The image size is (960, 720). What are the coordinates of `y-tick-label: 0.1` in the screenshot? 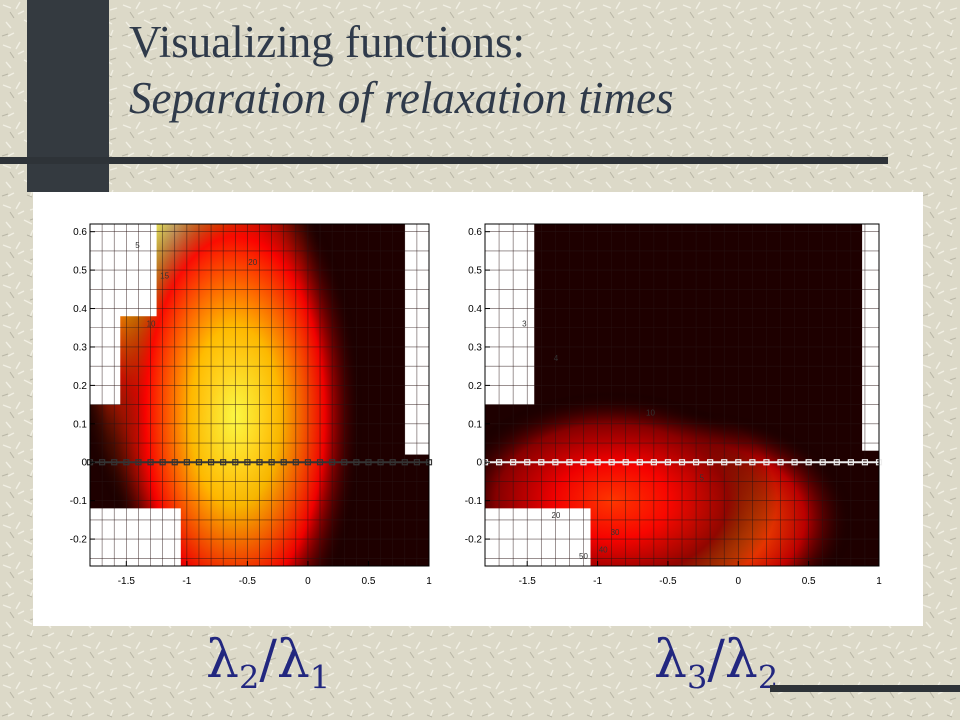 It's located at (80, 424).